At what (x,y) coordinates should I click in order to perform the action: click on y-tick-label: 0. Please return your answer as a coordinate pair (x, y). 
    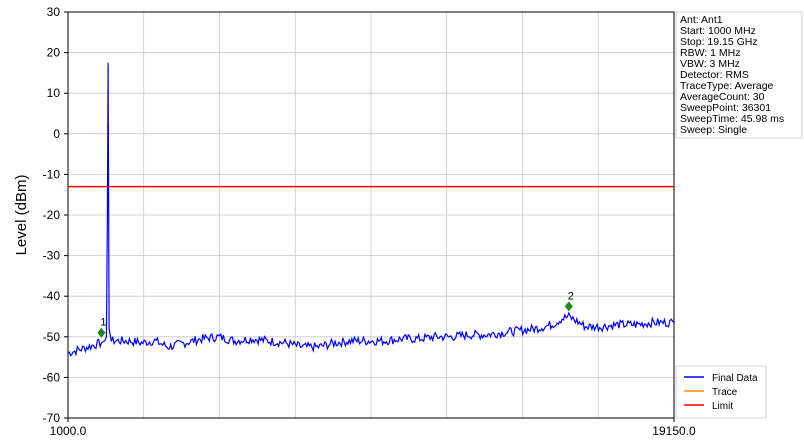
    Looking at the image, I should click on (56, 134).